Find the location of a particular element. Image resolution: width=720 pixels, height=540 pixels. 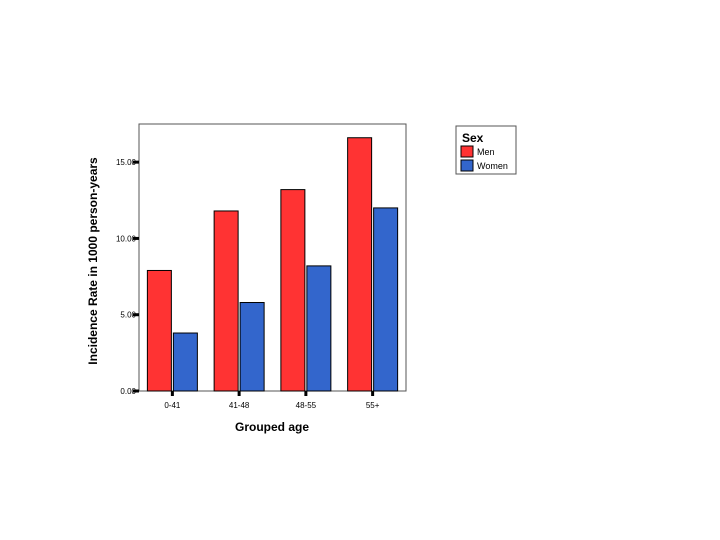

legend-swatch-men is located at coordinates (467, 151).